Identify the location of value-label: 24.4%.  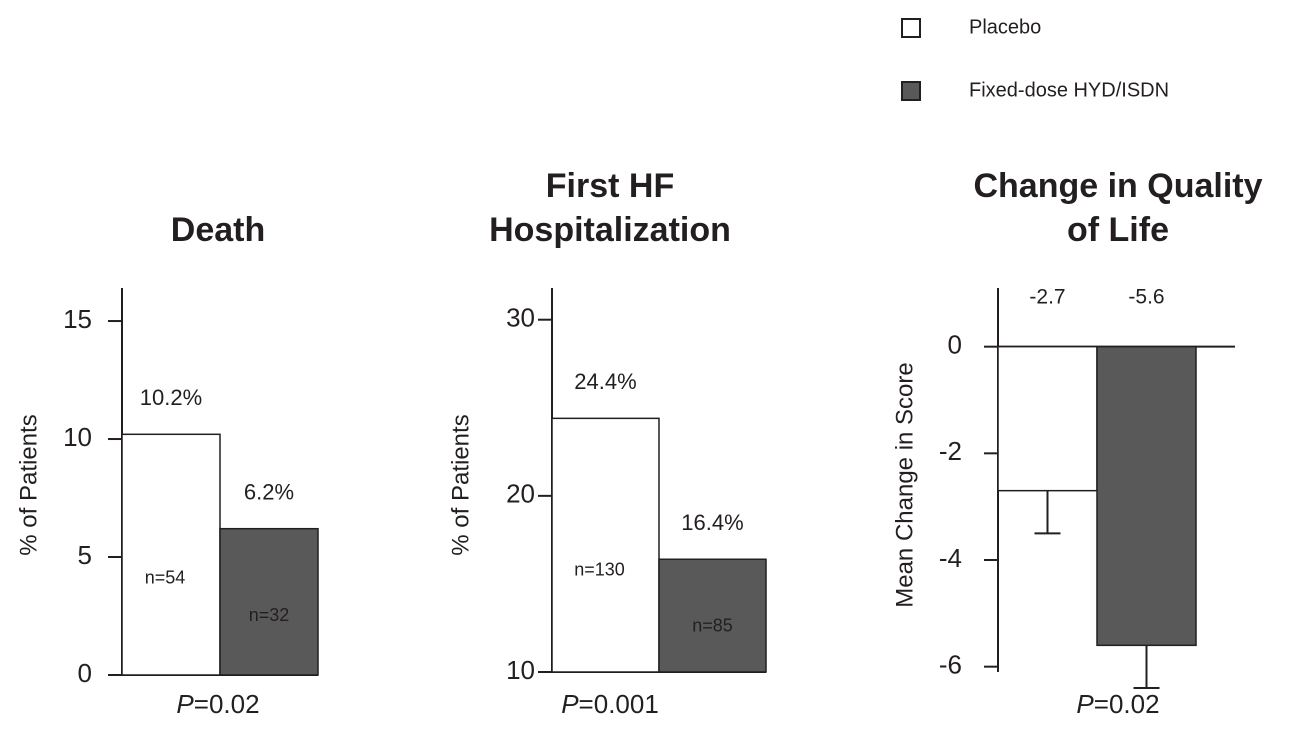
(605, 381).